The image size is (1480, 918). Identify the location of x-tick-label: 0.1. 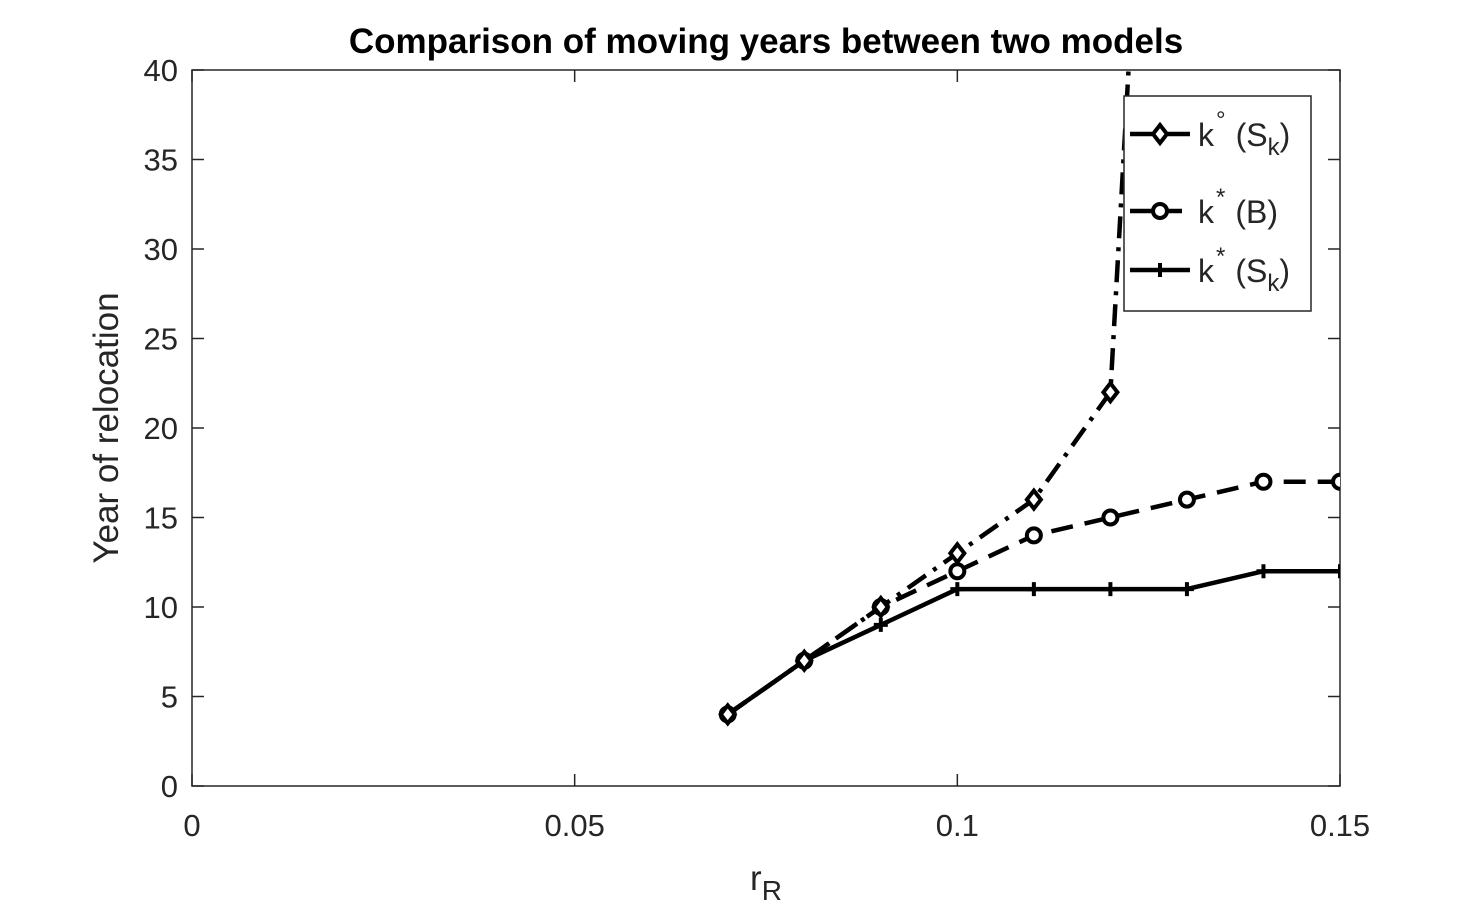
(957, 825).